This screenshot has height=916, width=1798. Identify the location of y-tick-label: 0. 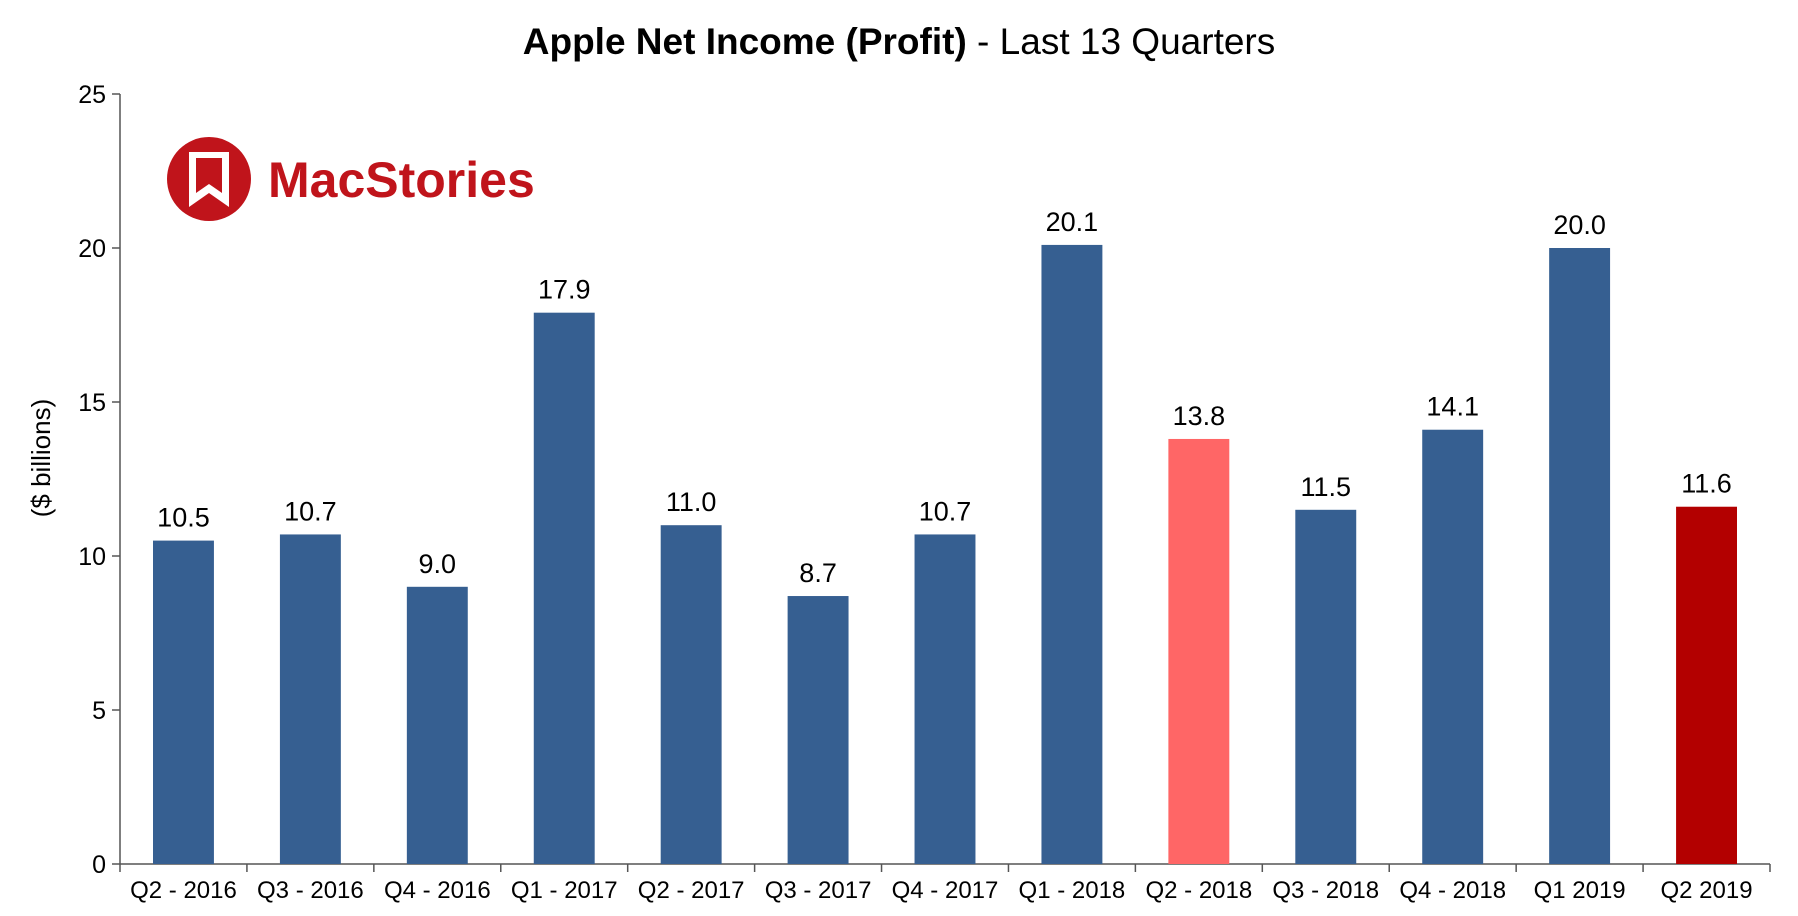
(99, 865).